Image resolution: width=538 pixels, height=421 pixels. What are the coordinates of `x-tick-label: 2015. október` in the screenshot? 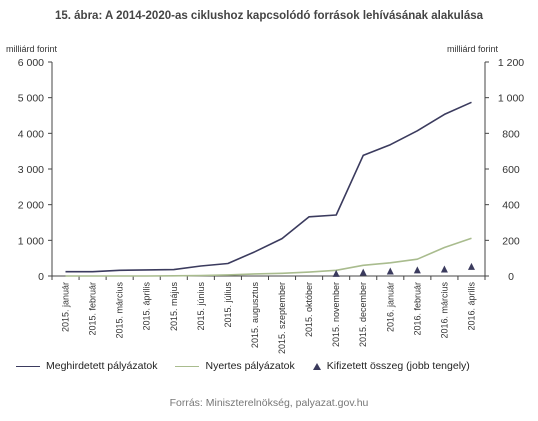 It's located at (309, 309).